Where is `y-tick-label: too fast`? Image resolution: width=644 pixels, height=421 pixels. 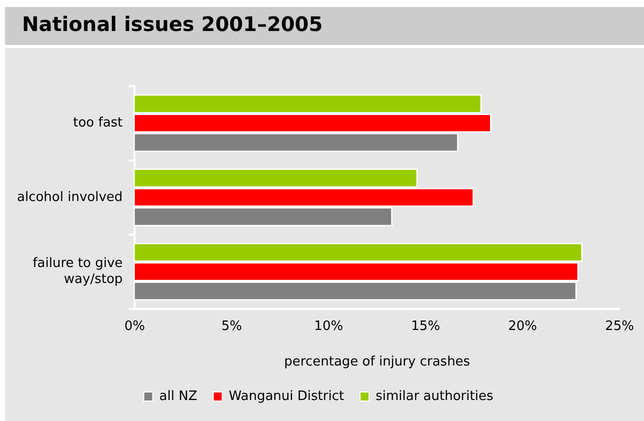 y-tick-label: too fast is located at coordinates (98, 123).